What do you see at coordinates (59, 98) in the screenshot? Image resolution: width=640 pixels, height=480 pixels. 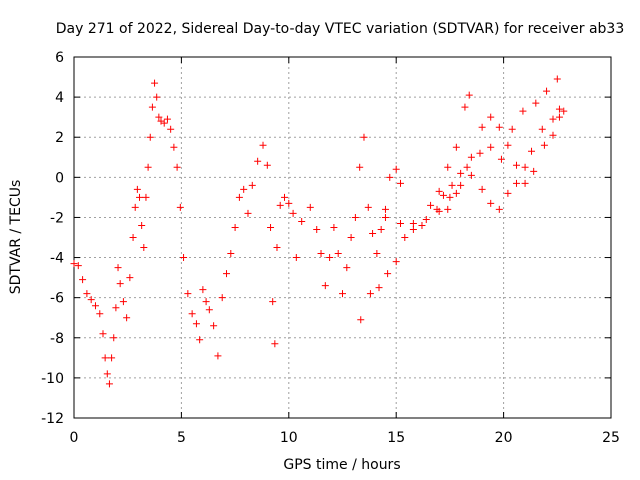 I see `y-tick-label: 4` at bounding box center [59, 98].